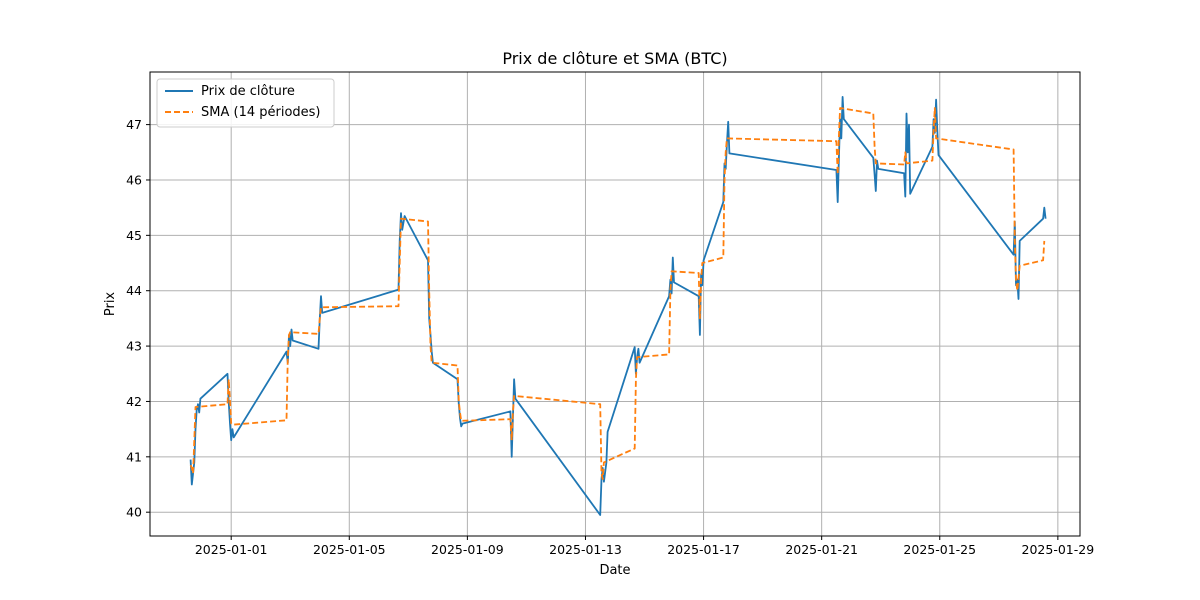 This screenshot has width=1200, height=600. Describe the element at coordinates (110, 304) in the screenshot. I see `y-axis-label: Prix` at that location.